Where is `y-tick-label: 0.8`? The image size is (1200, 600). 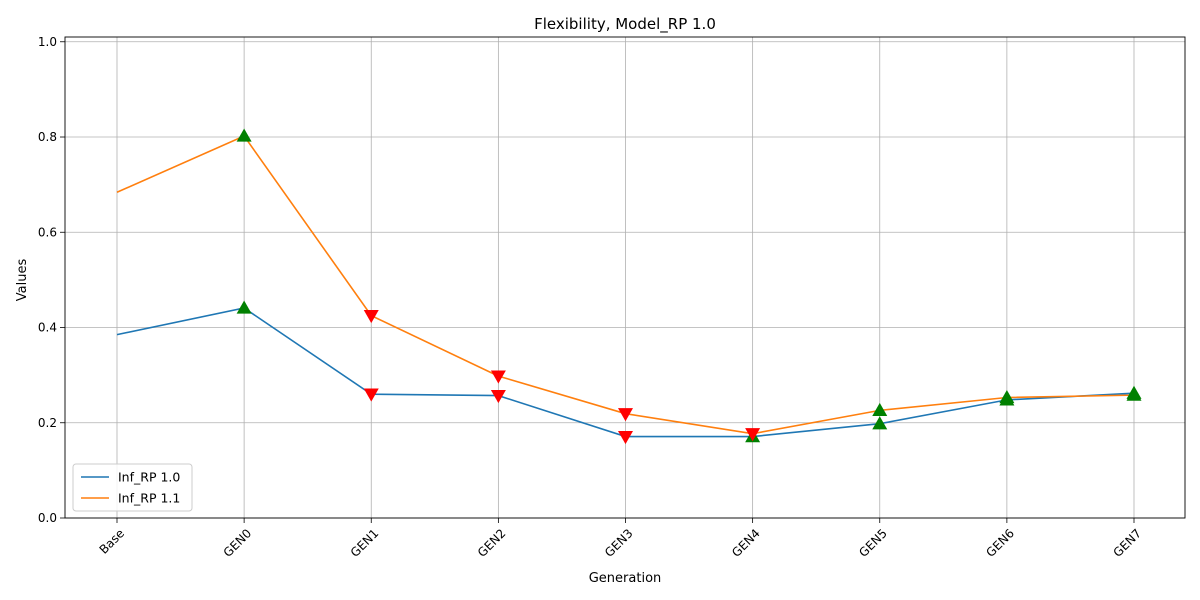
y-tick-label: 0.8 is located at coordinates (47, 137).